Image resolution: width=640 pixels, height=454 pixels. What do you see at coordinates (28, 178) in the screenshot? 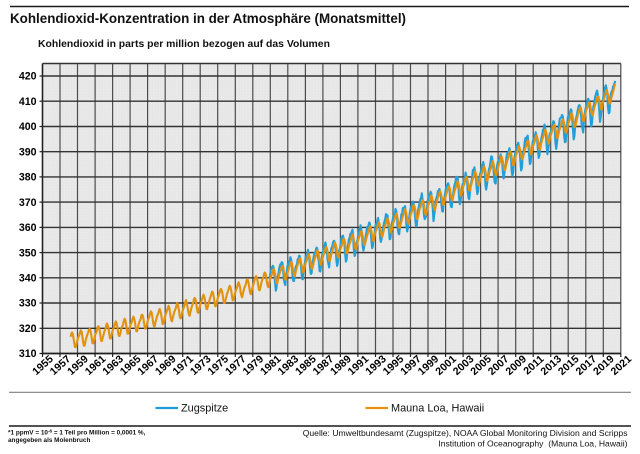
I see `svg-text: 380` at bounding box center [28, 178].